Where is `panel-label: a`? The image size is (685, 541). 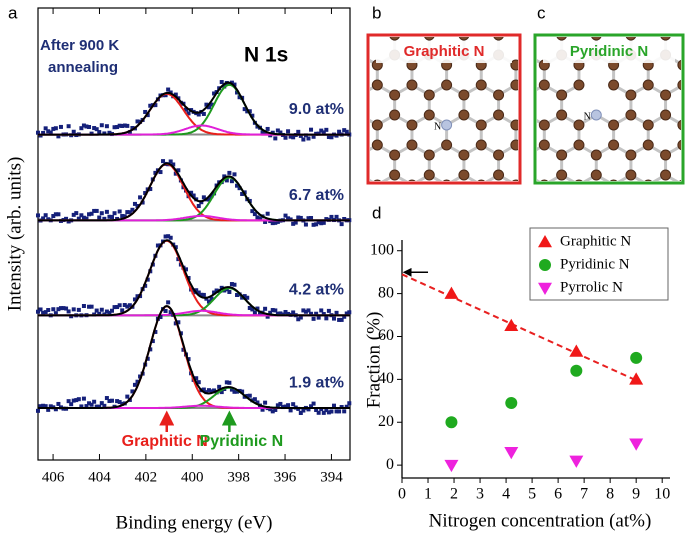 panel-label: a is located at coordinates (13, 12).